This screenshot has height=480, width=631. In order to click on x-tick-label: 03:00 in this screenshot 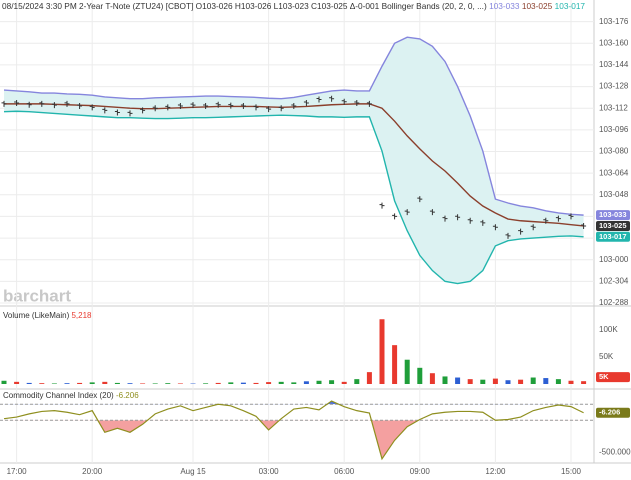, I will do `click(269, 471)`.